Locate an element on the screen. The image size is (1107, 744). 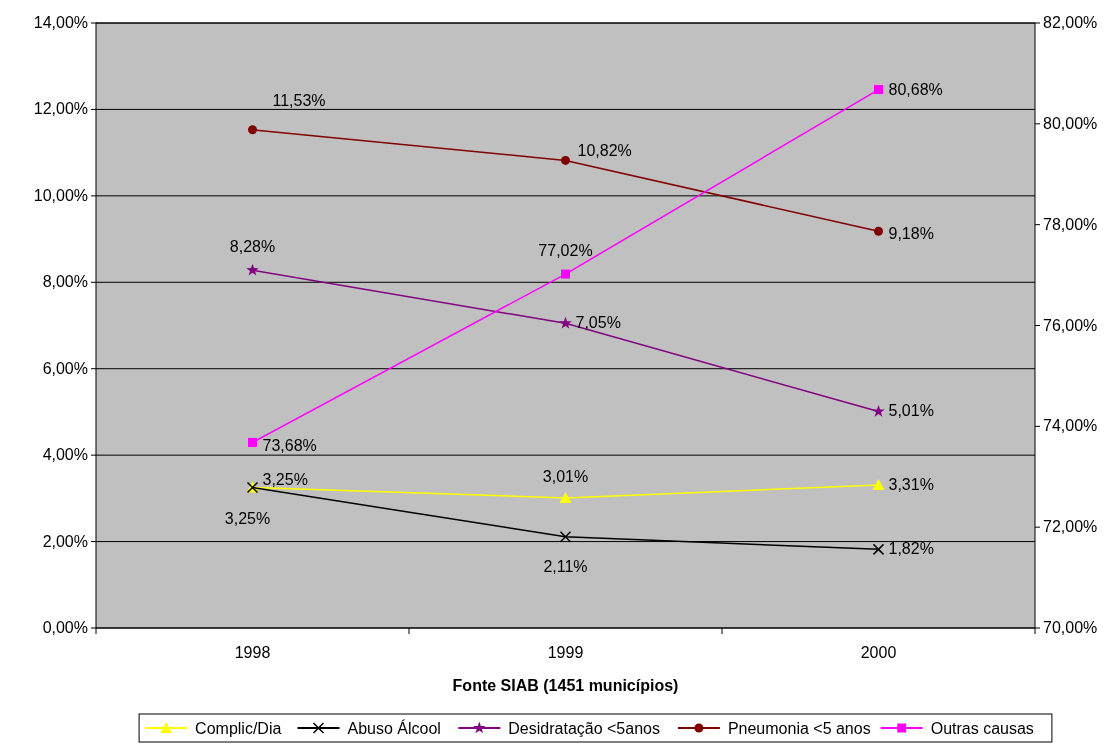
y2-tick-label: 72,00% is located at coordinates (1070, 527).